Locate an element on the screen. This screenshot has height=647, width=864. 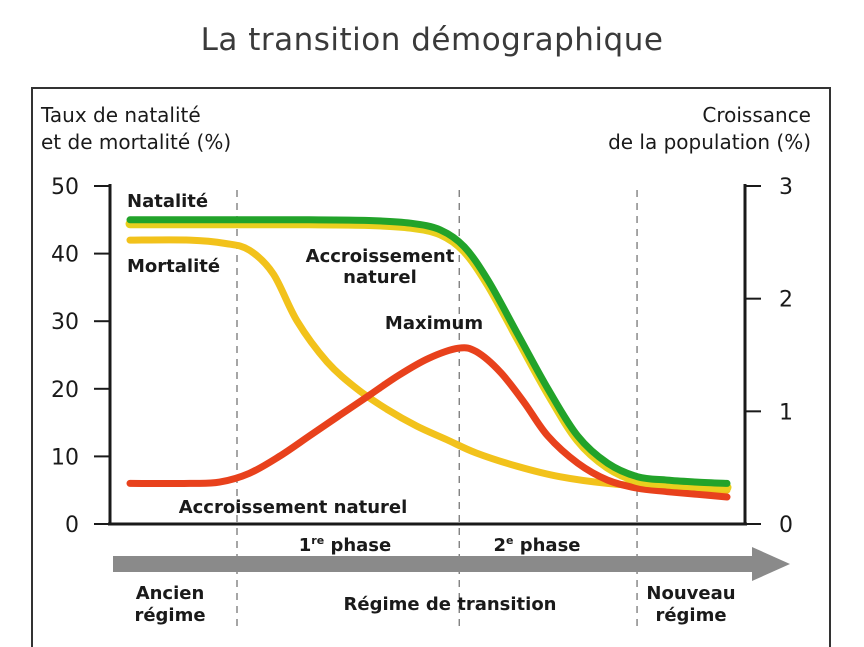
right-axis-title: Croissance is located at coordinates (756, 115).